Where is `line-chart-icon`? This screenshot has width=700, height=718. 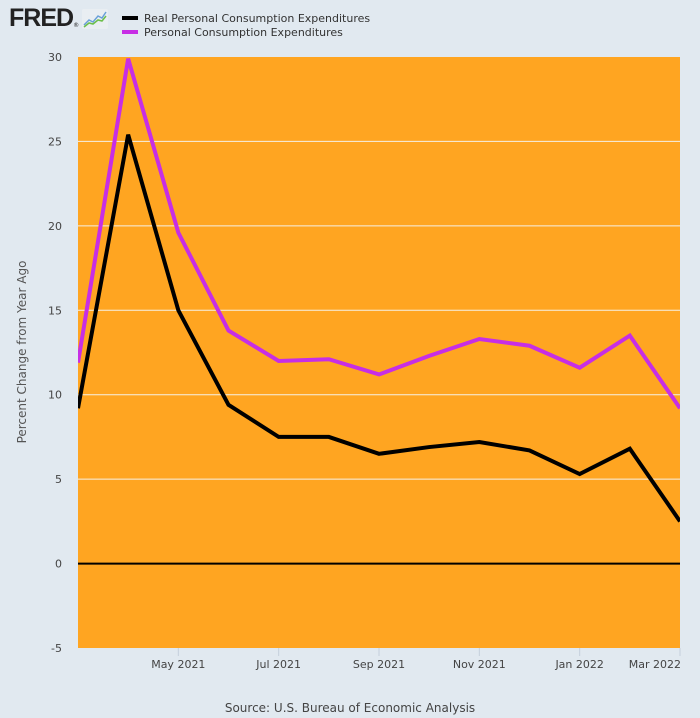 line-chart-icon is located at coordinates (95, 18).